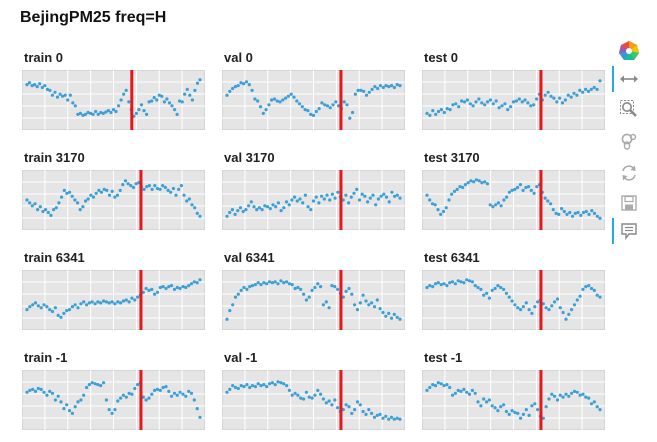 The image size is (657, 442). Describe the element at coordinates (629, 109) in the screenshot. I see `box-zoom-icon` at that location.